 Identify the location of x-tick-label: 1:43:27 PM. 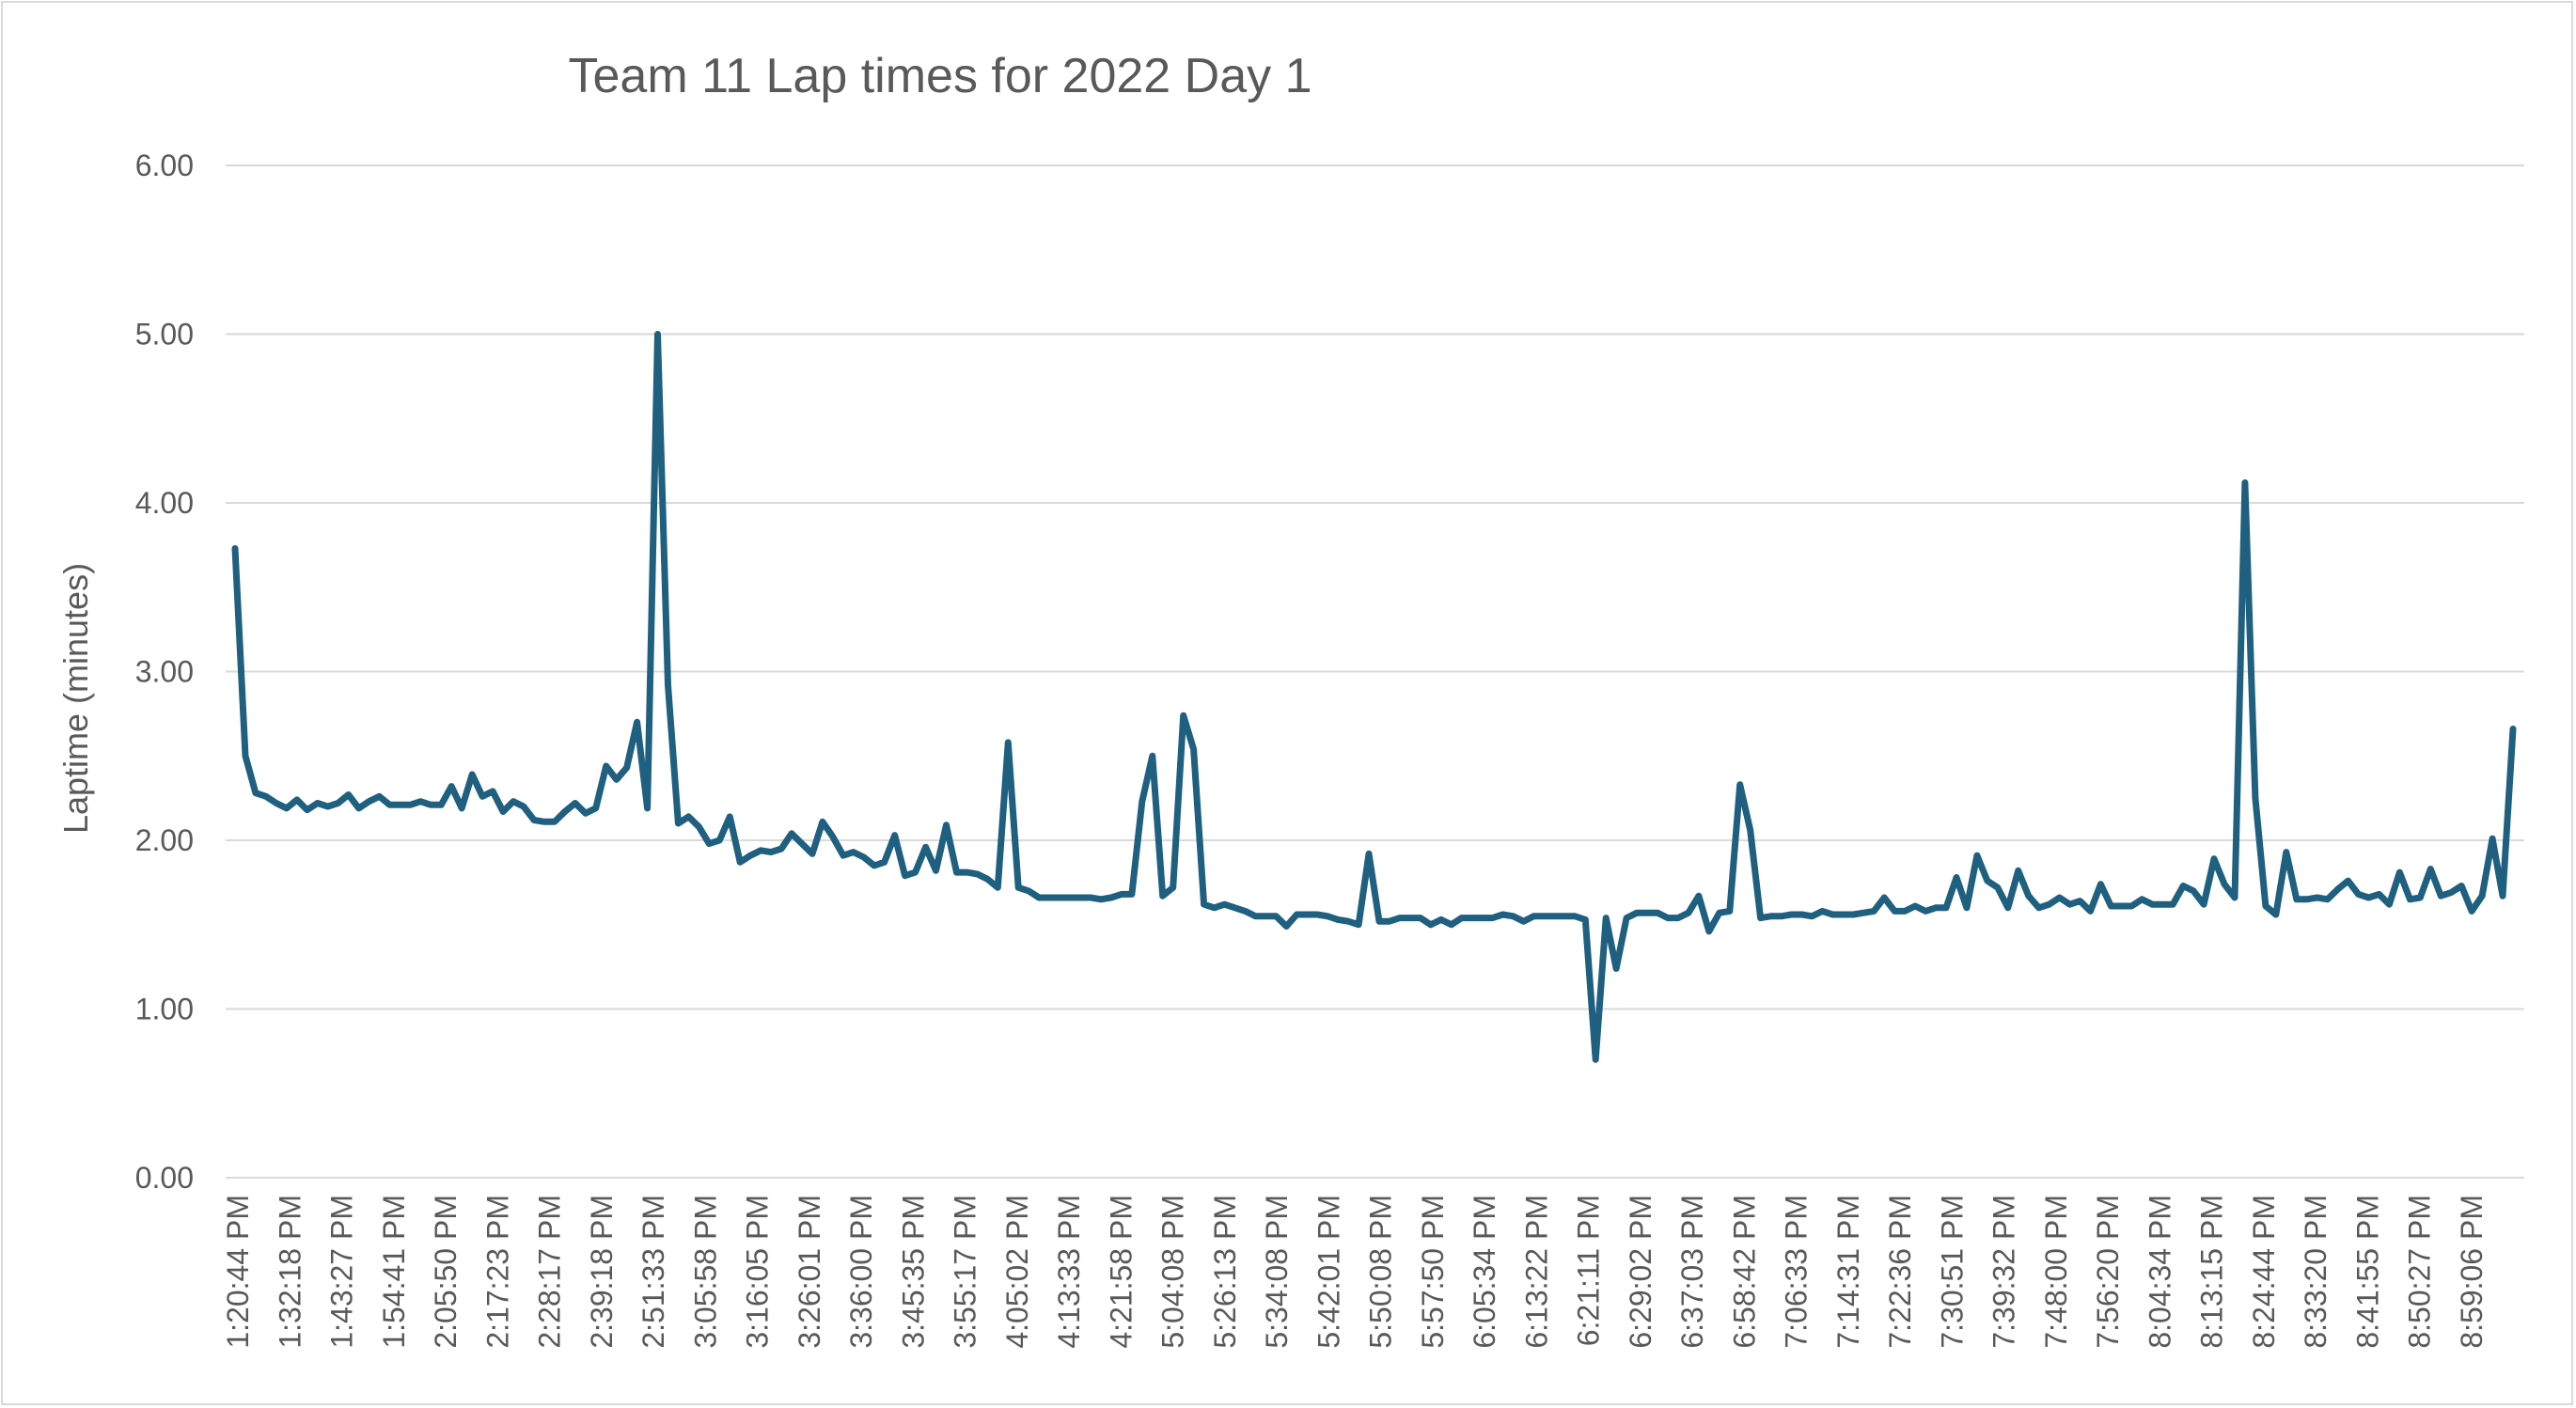
(342, 1272).